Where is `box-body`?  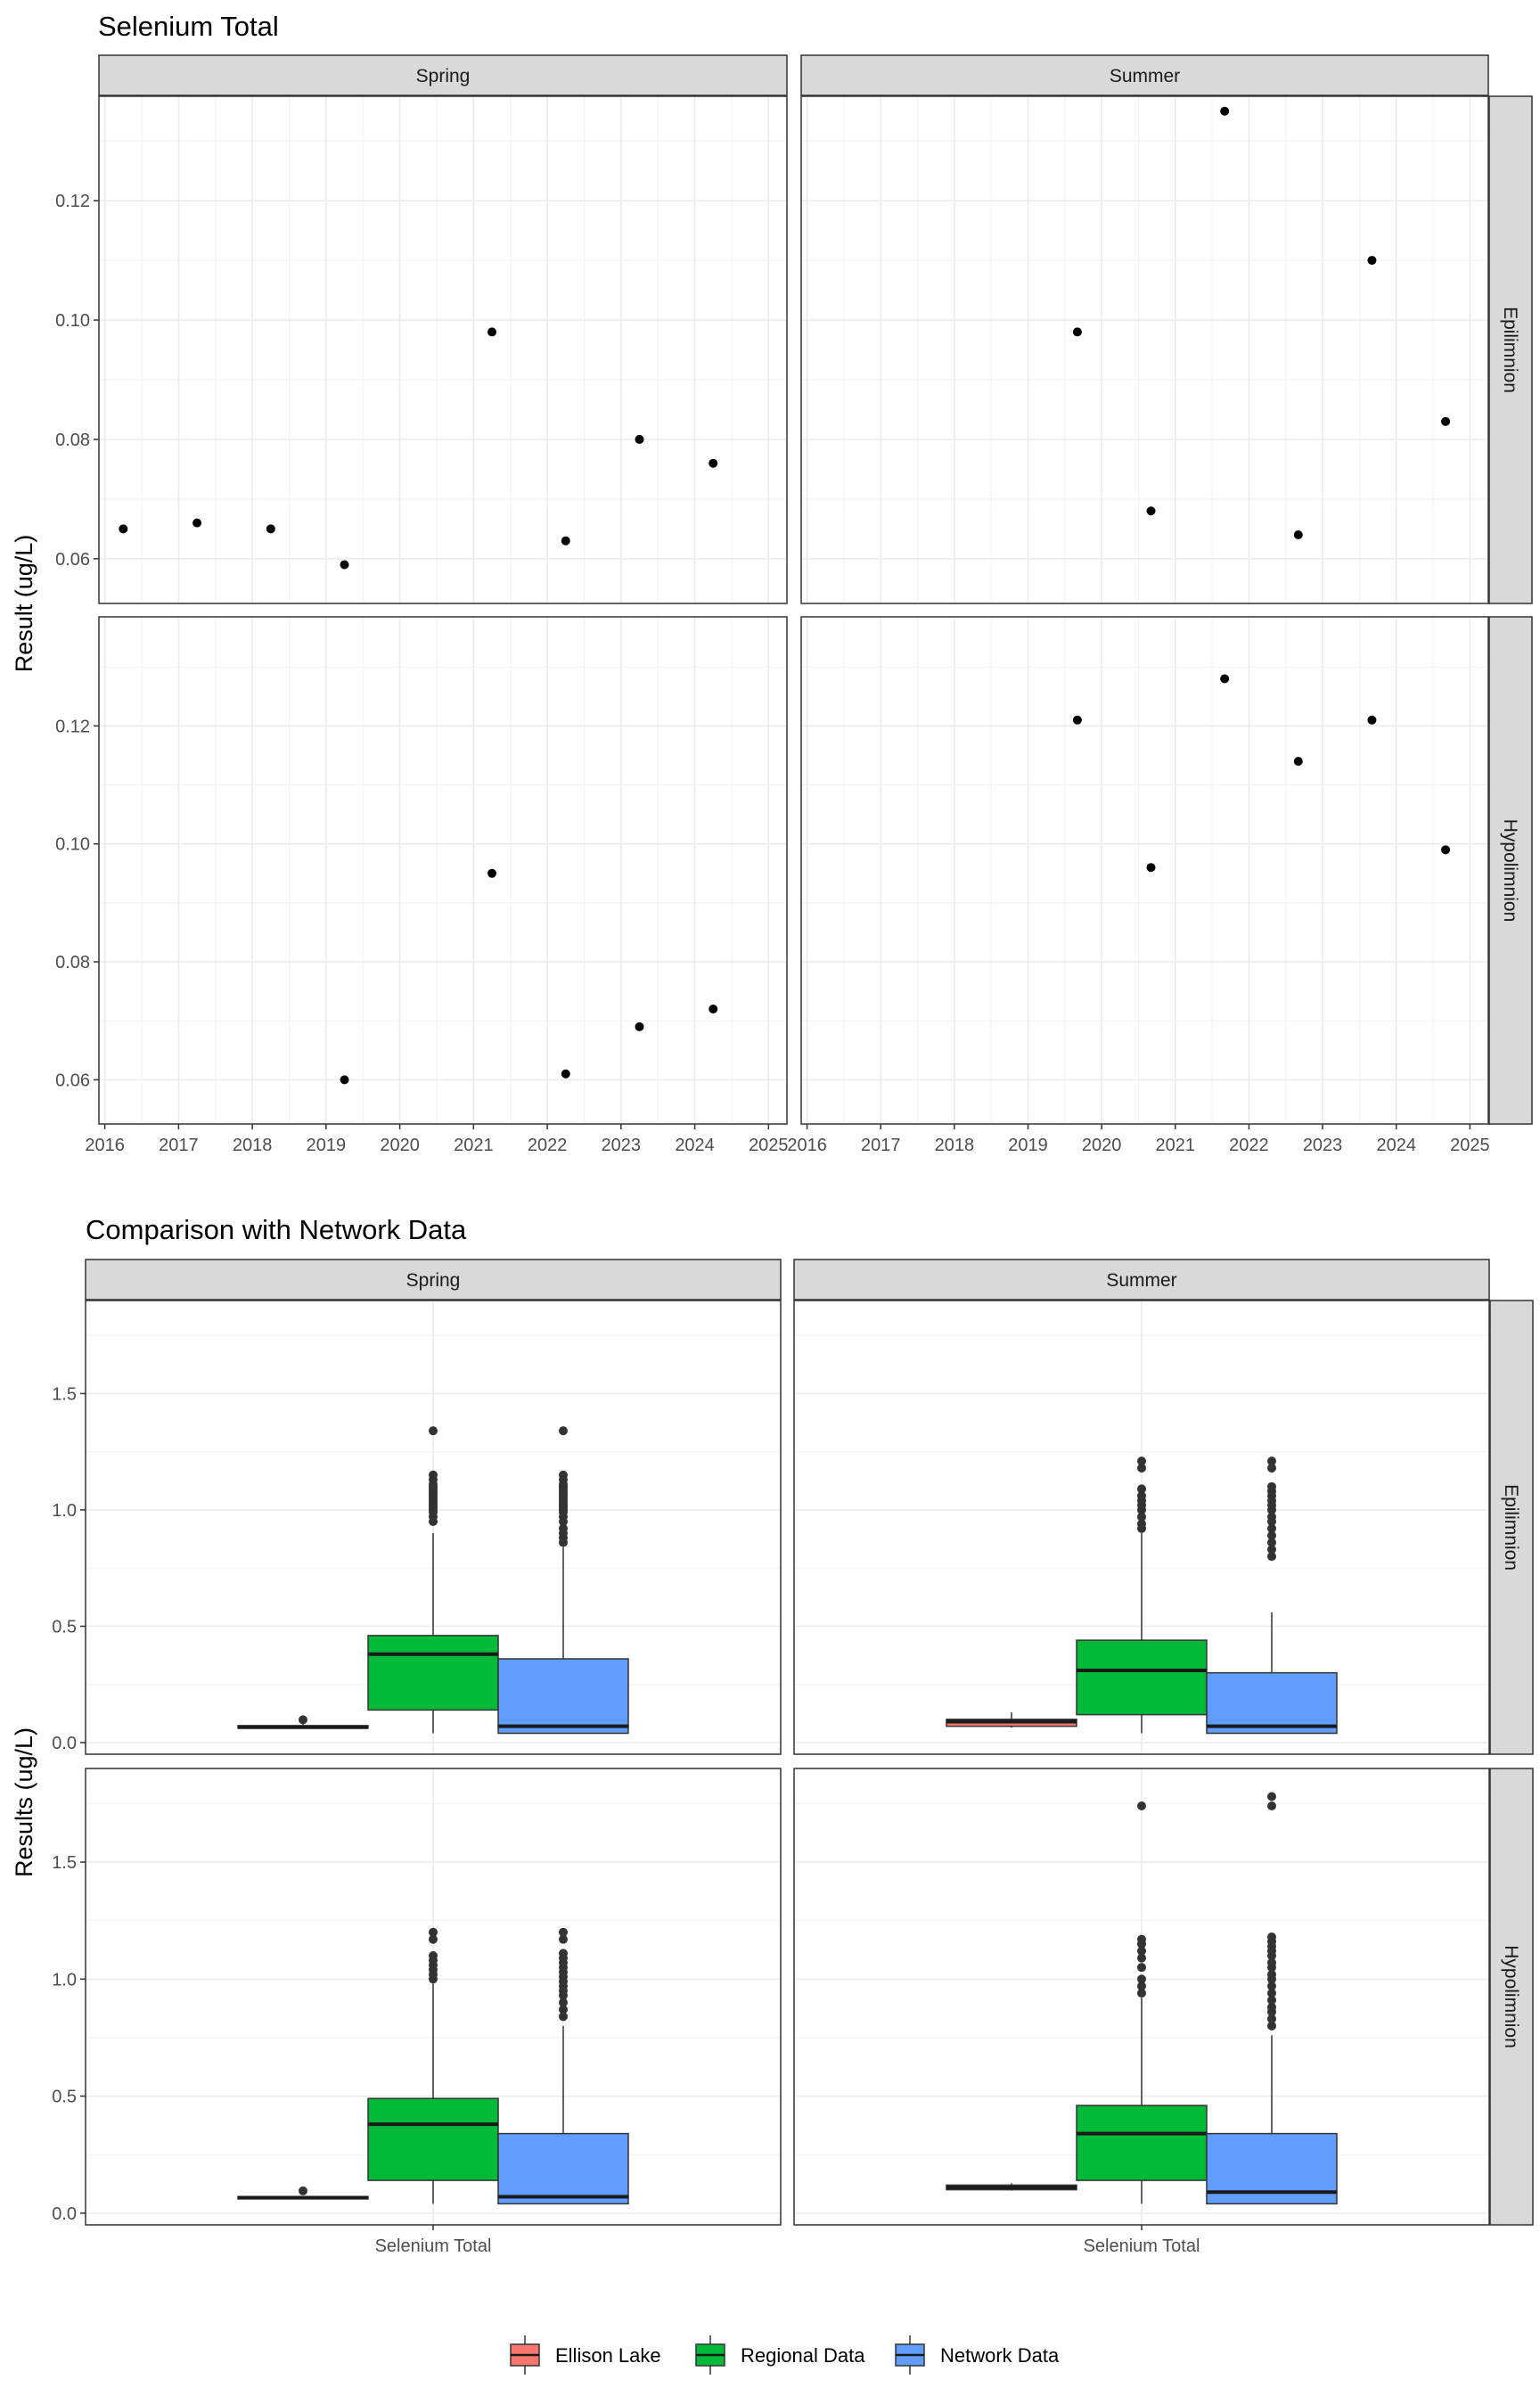 box-body is located at coordinates (1142, 1677).